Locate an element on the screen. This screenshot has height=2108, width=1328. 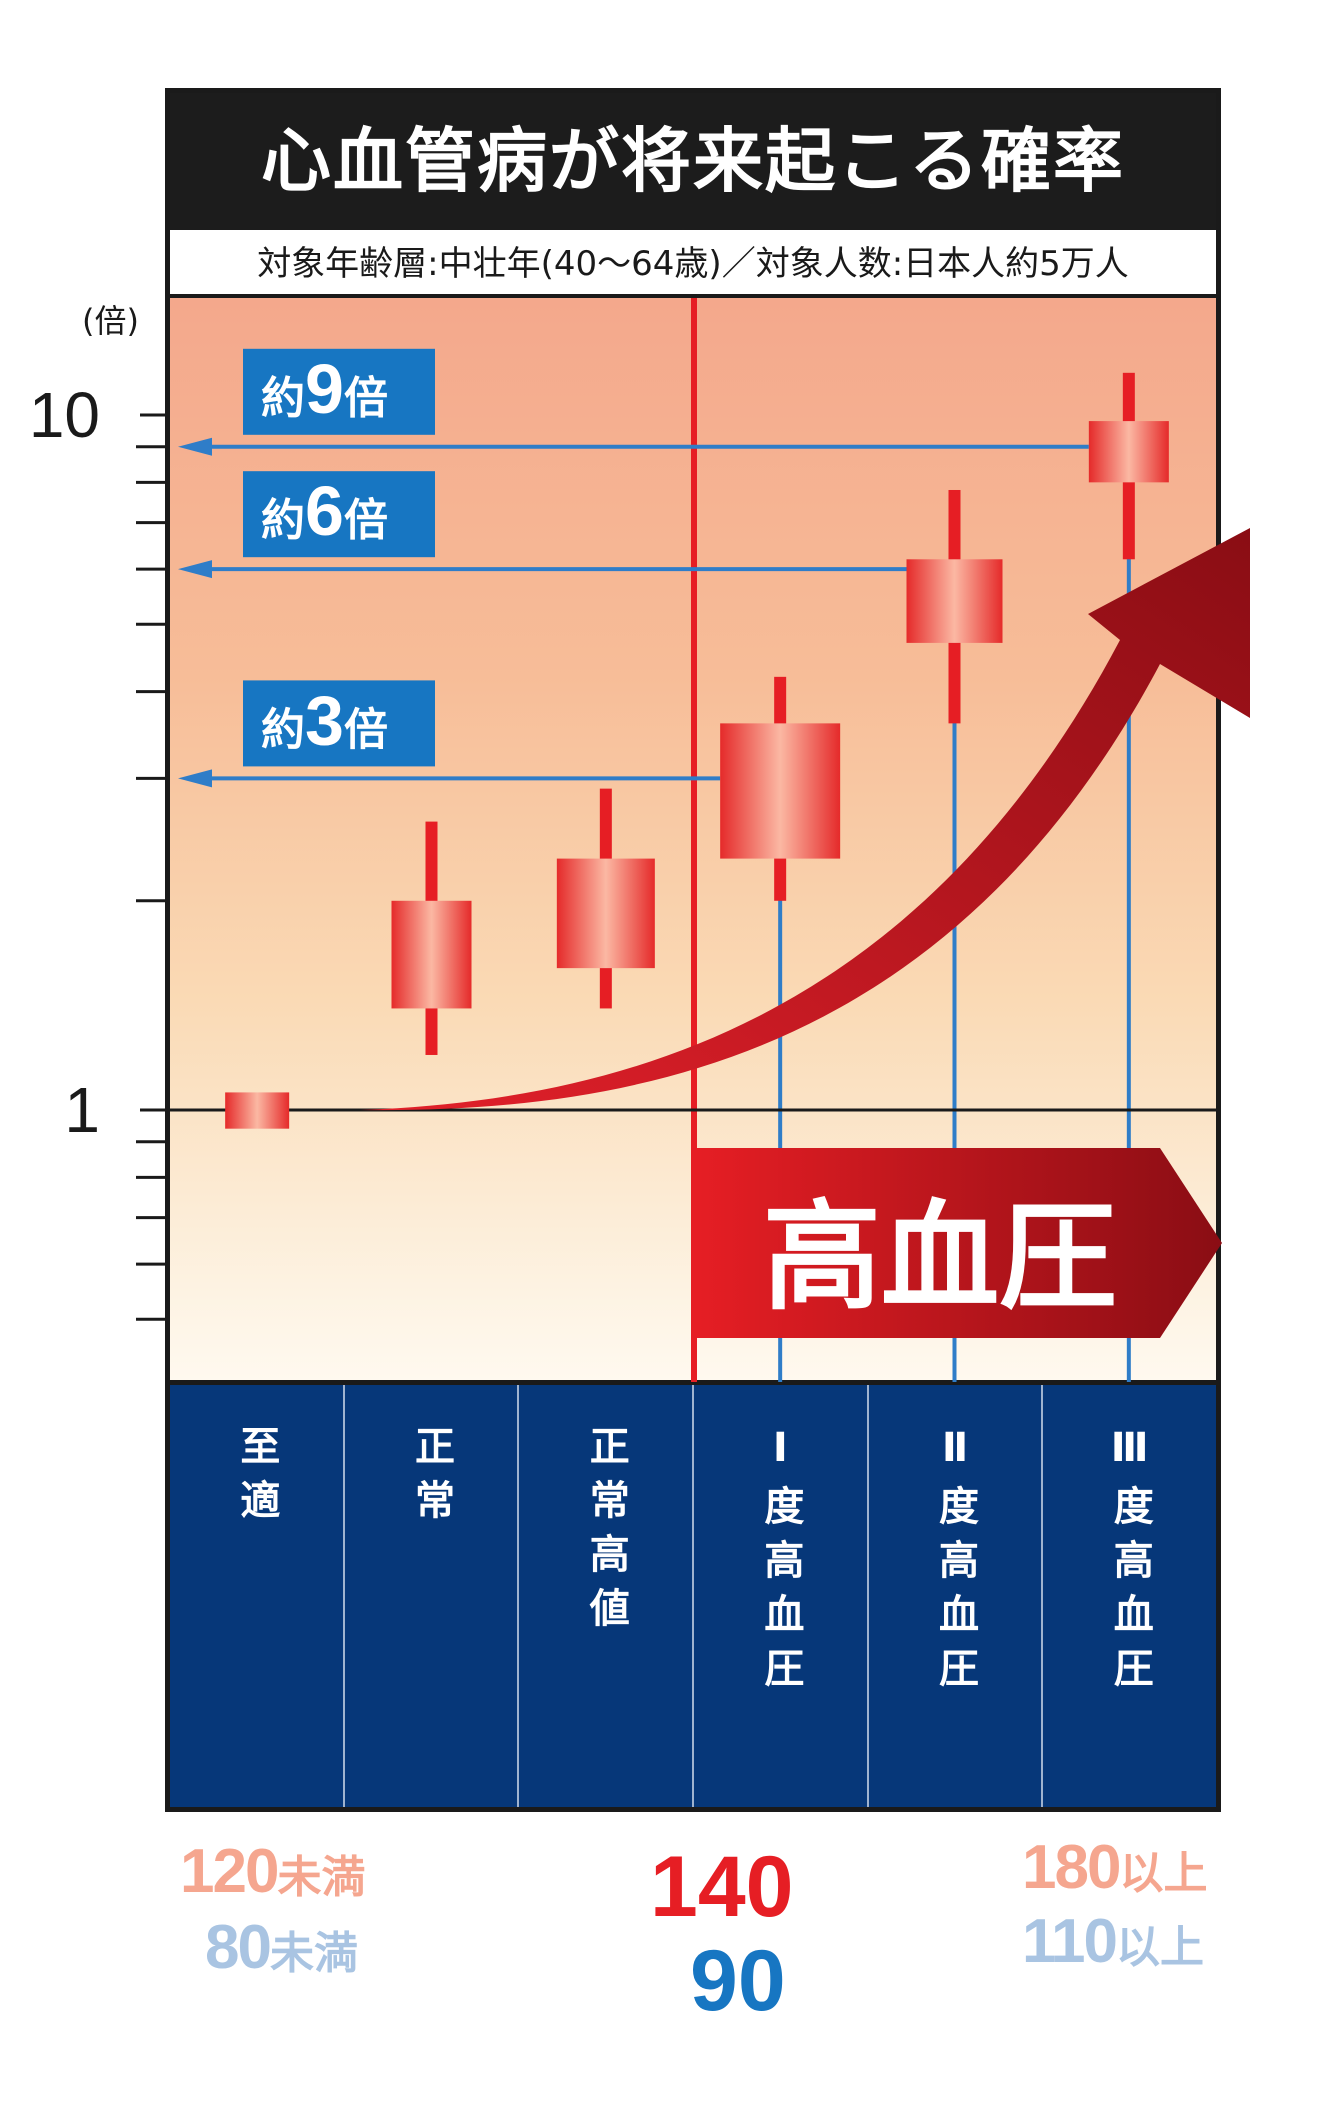
bp-low-systolic: 120未満 is located at coordinates (273, 1871).